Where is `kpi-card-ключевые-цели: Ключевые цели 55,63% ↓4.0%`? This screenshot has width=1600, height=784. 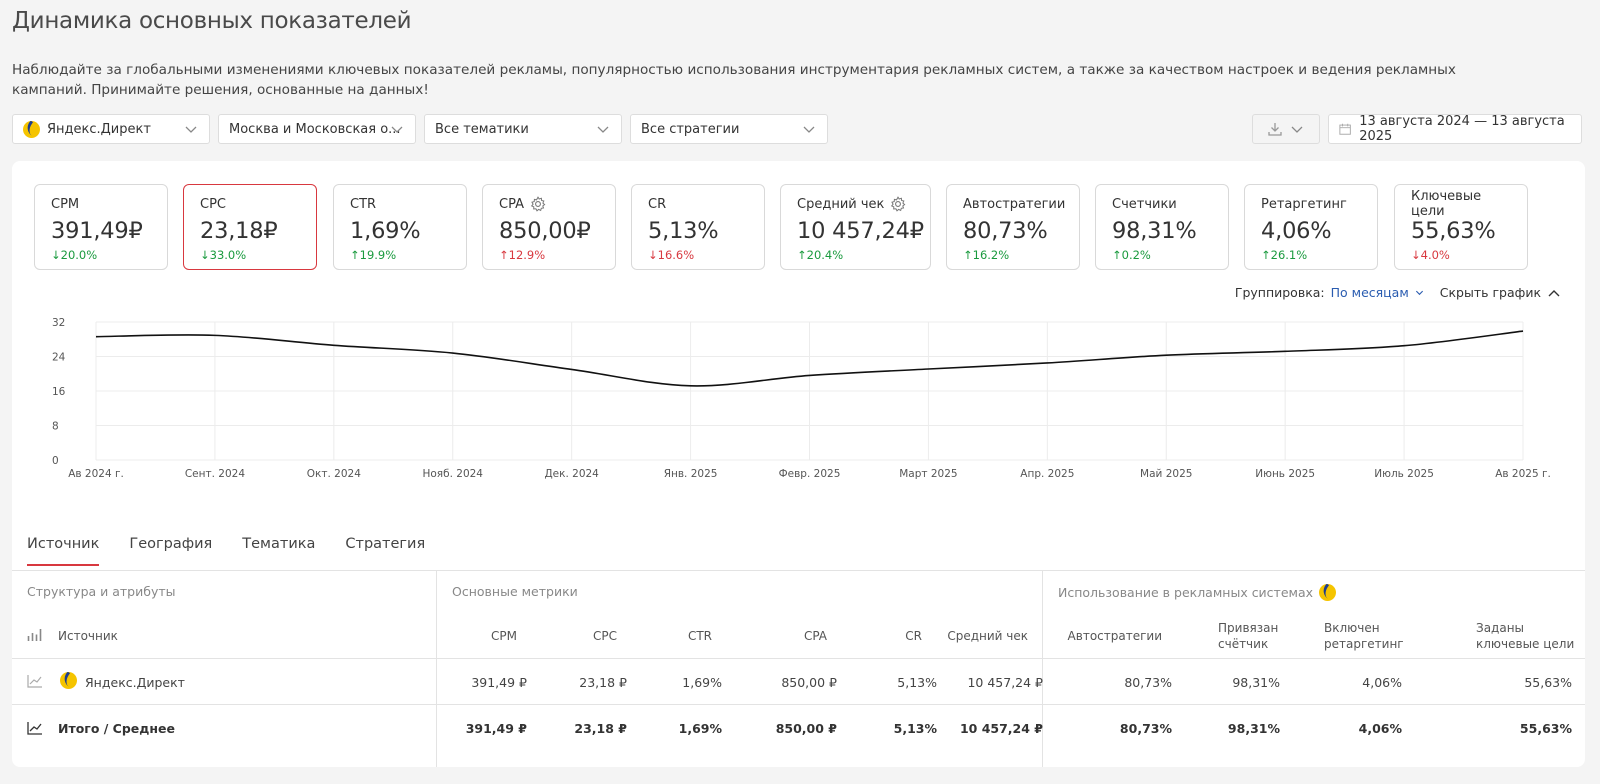 kpi-card-ключевые-цели: Ключевые цели 55,63% ↓4.0% is located at coordinates (1461, 227).